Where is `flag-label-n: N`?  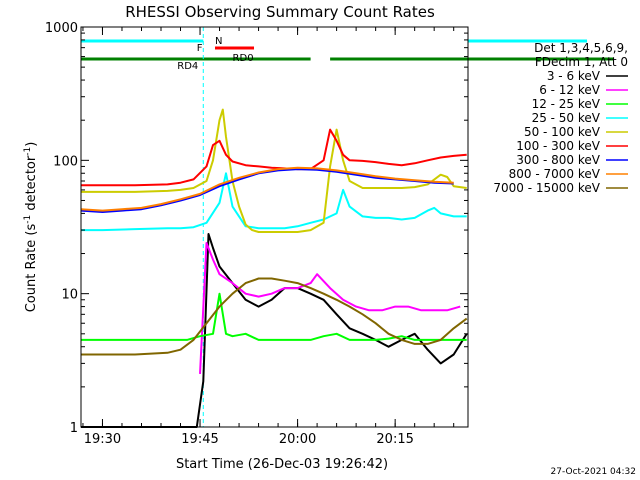
flag-label-n: N is located at coordinates (218, 41).